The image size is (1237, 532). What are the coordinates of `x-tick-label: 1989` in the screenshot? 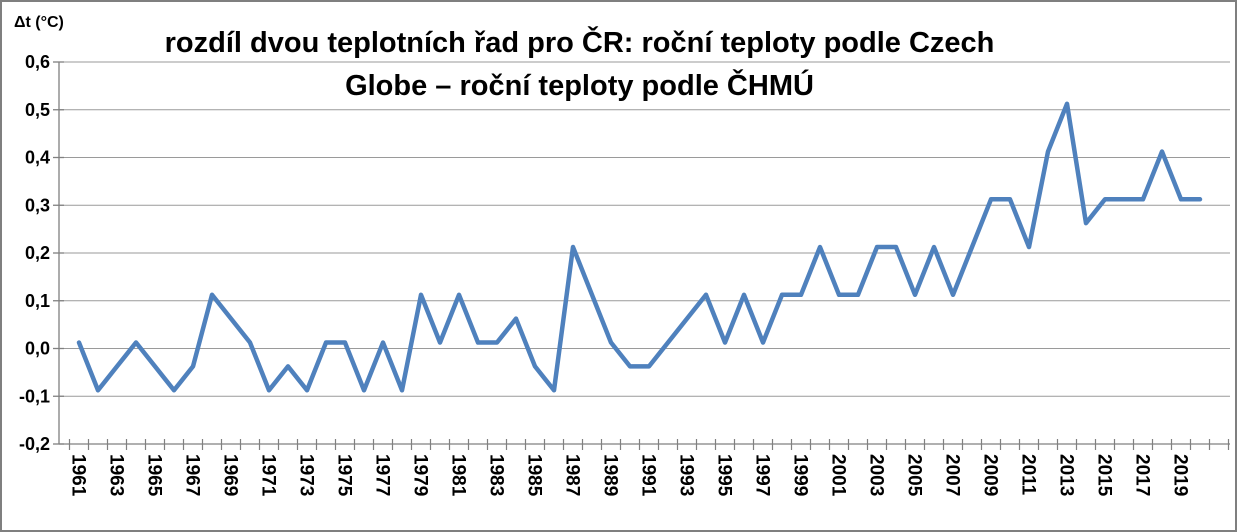 It's located at (610, 475).